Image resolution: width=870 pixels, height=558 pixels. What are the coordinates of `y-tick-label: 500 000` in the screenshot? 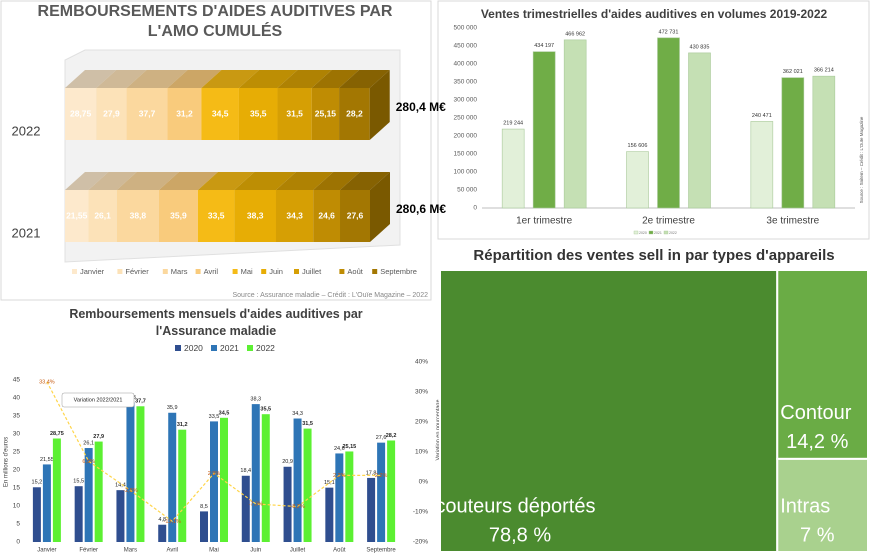 It's located at (466, 28).